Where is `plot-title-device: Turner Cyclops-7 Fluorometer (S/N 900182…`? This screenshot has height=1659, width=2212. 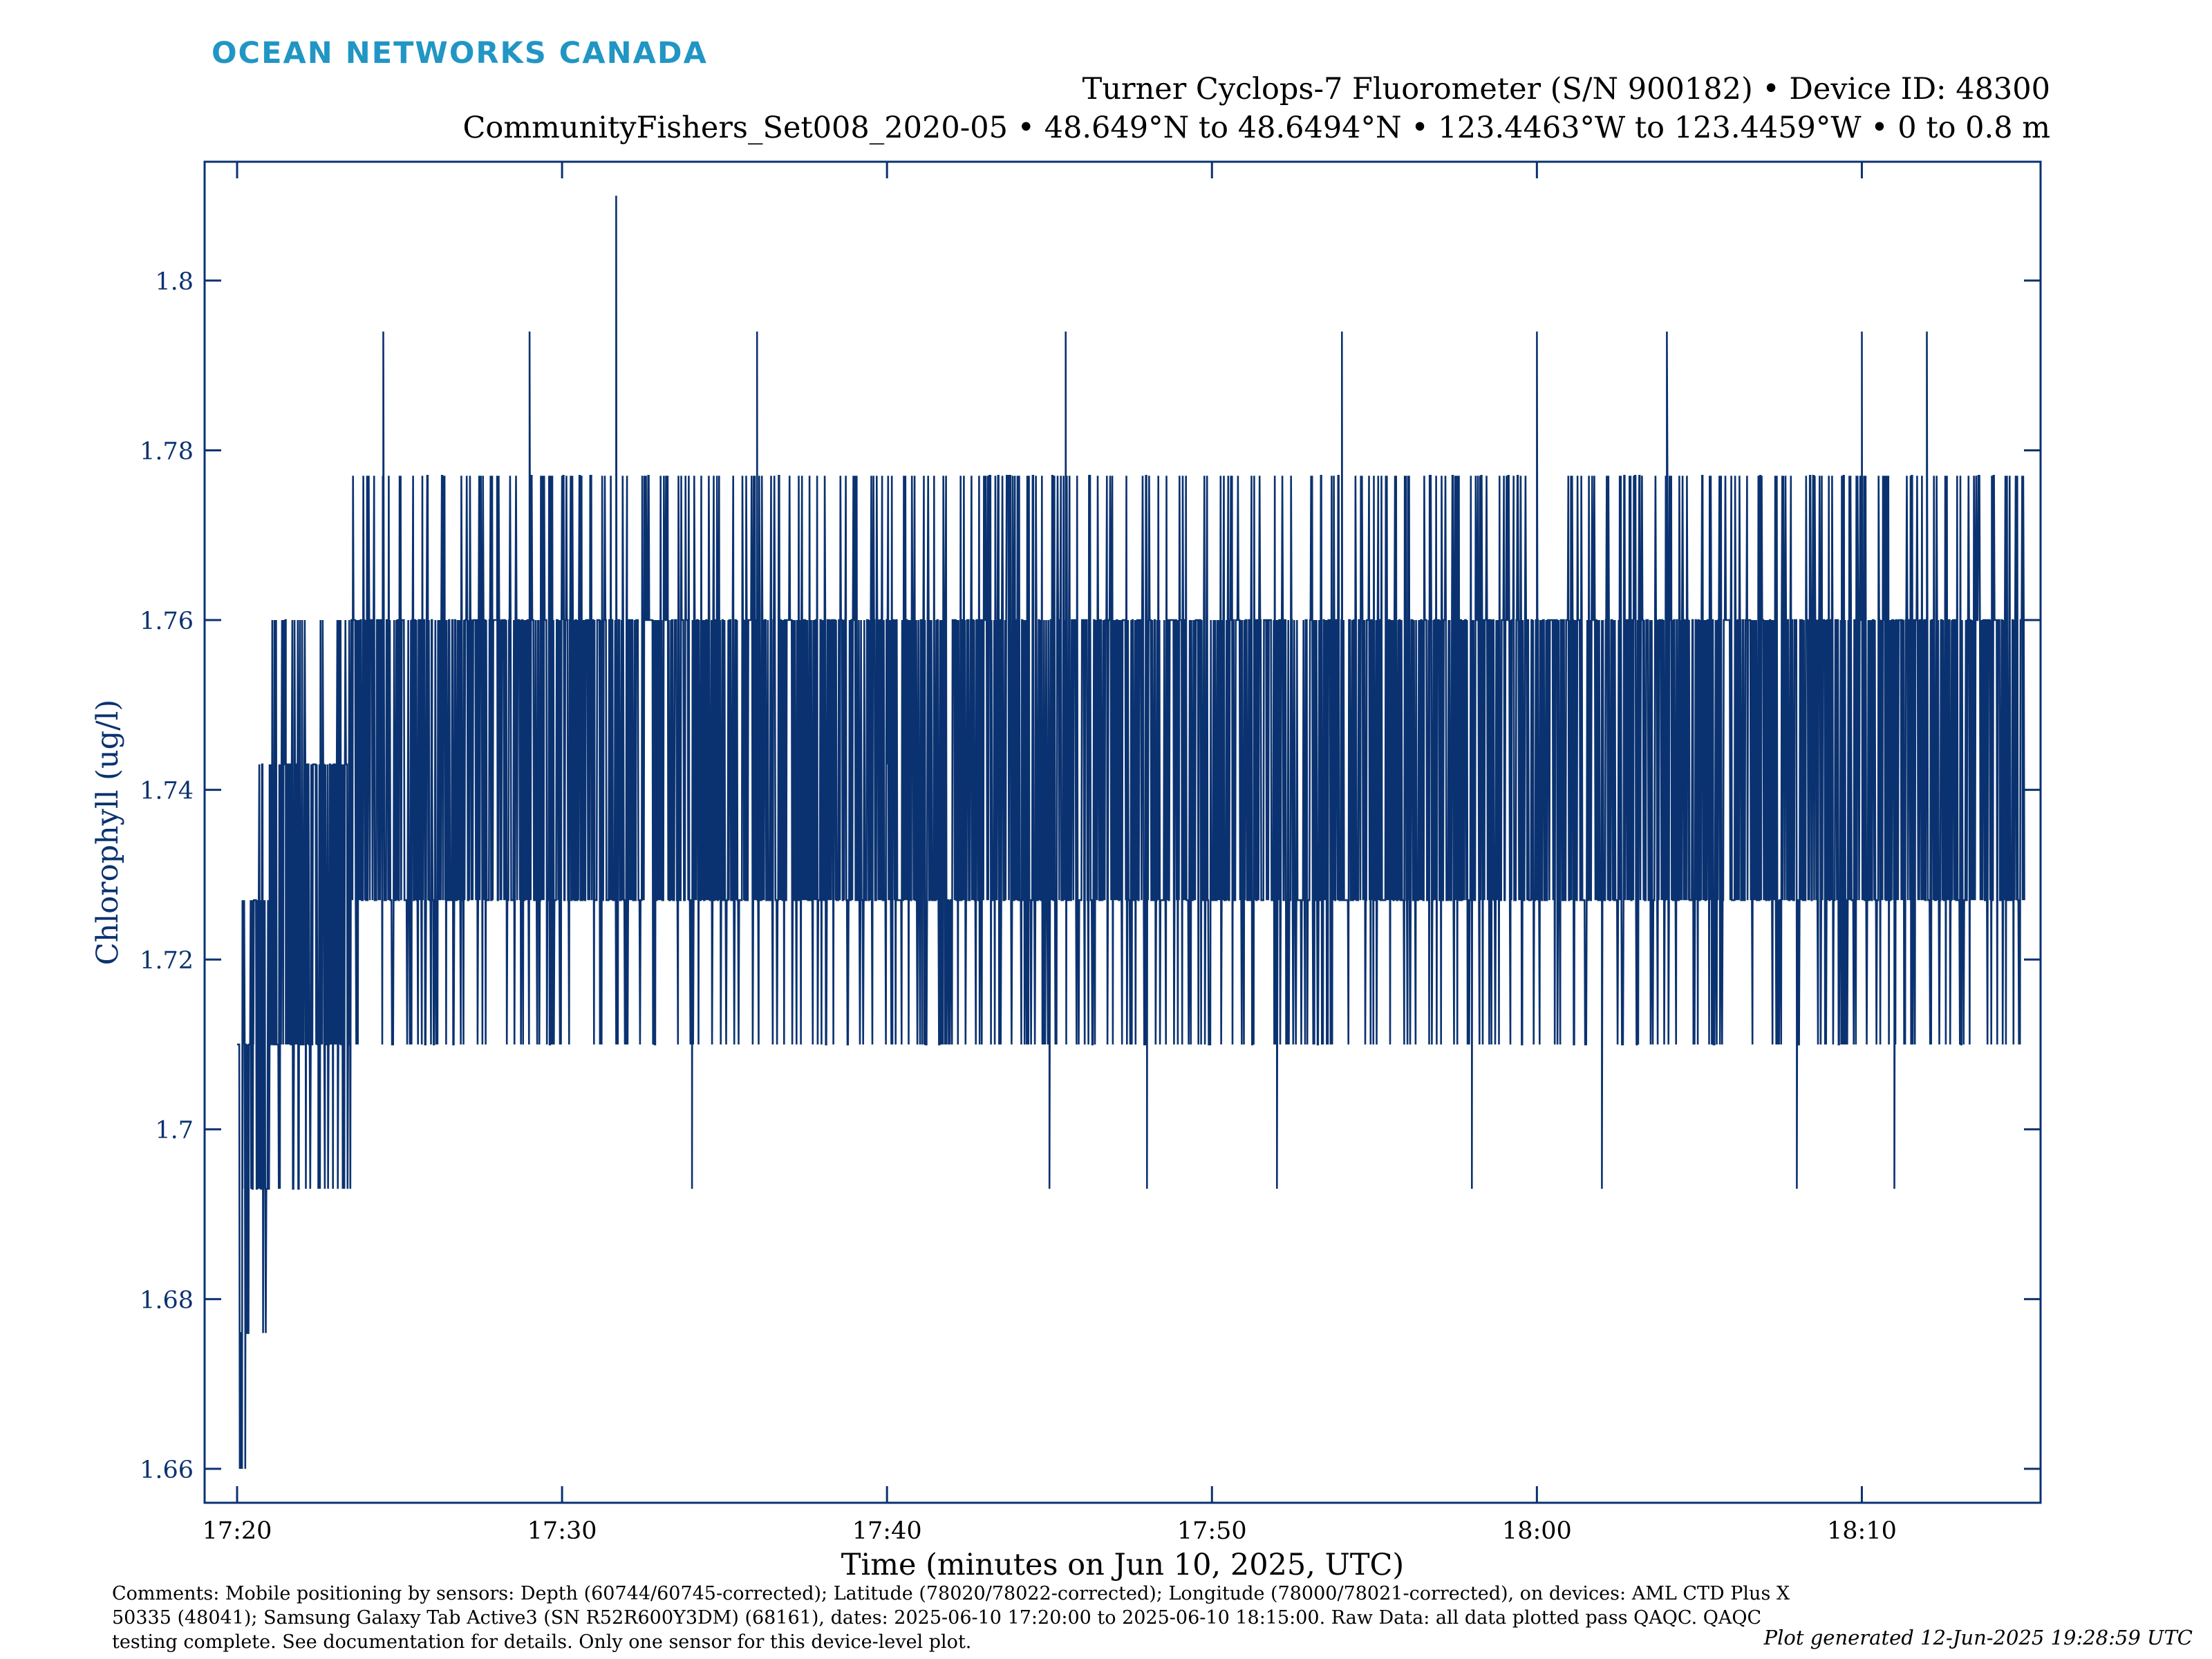
plot-title-device: Turner Cyclops-7 Fluorometer (S/N 900182… is located at coordinates (1566, 89).